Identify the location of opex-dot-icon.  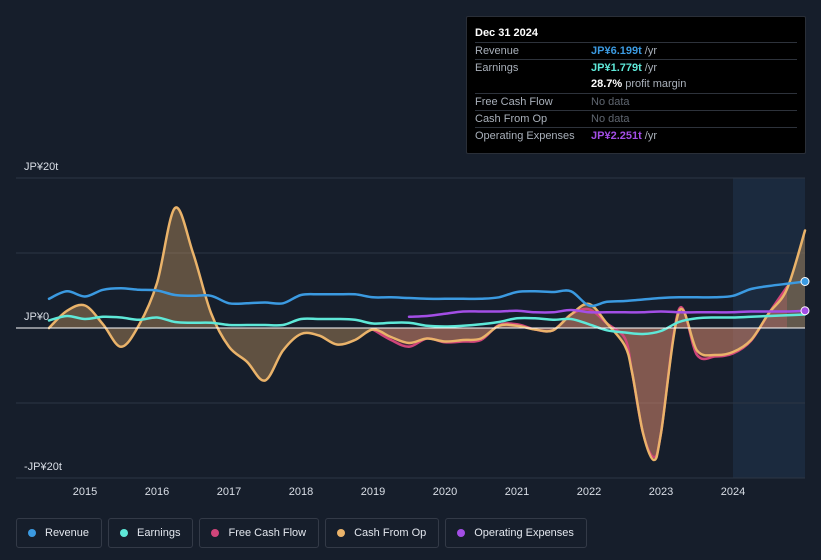
(461, 533).